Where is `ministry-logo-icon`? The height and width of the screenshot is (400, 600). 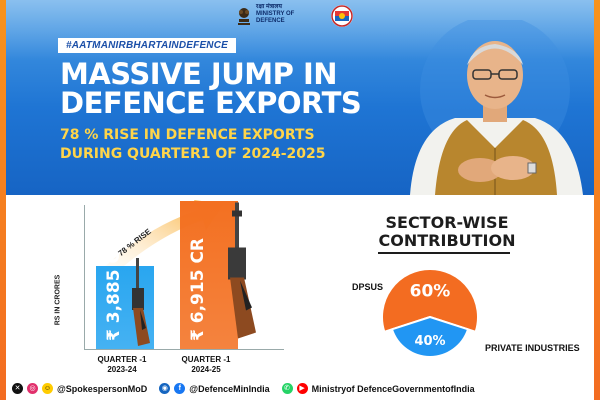 ministry-logo-icon is located at coordinates (342, 16).